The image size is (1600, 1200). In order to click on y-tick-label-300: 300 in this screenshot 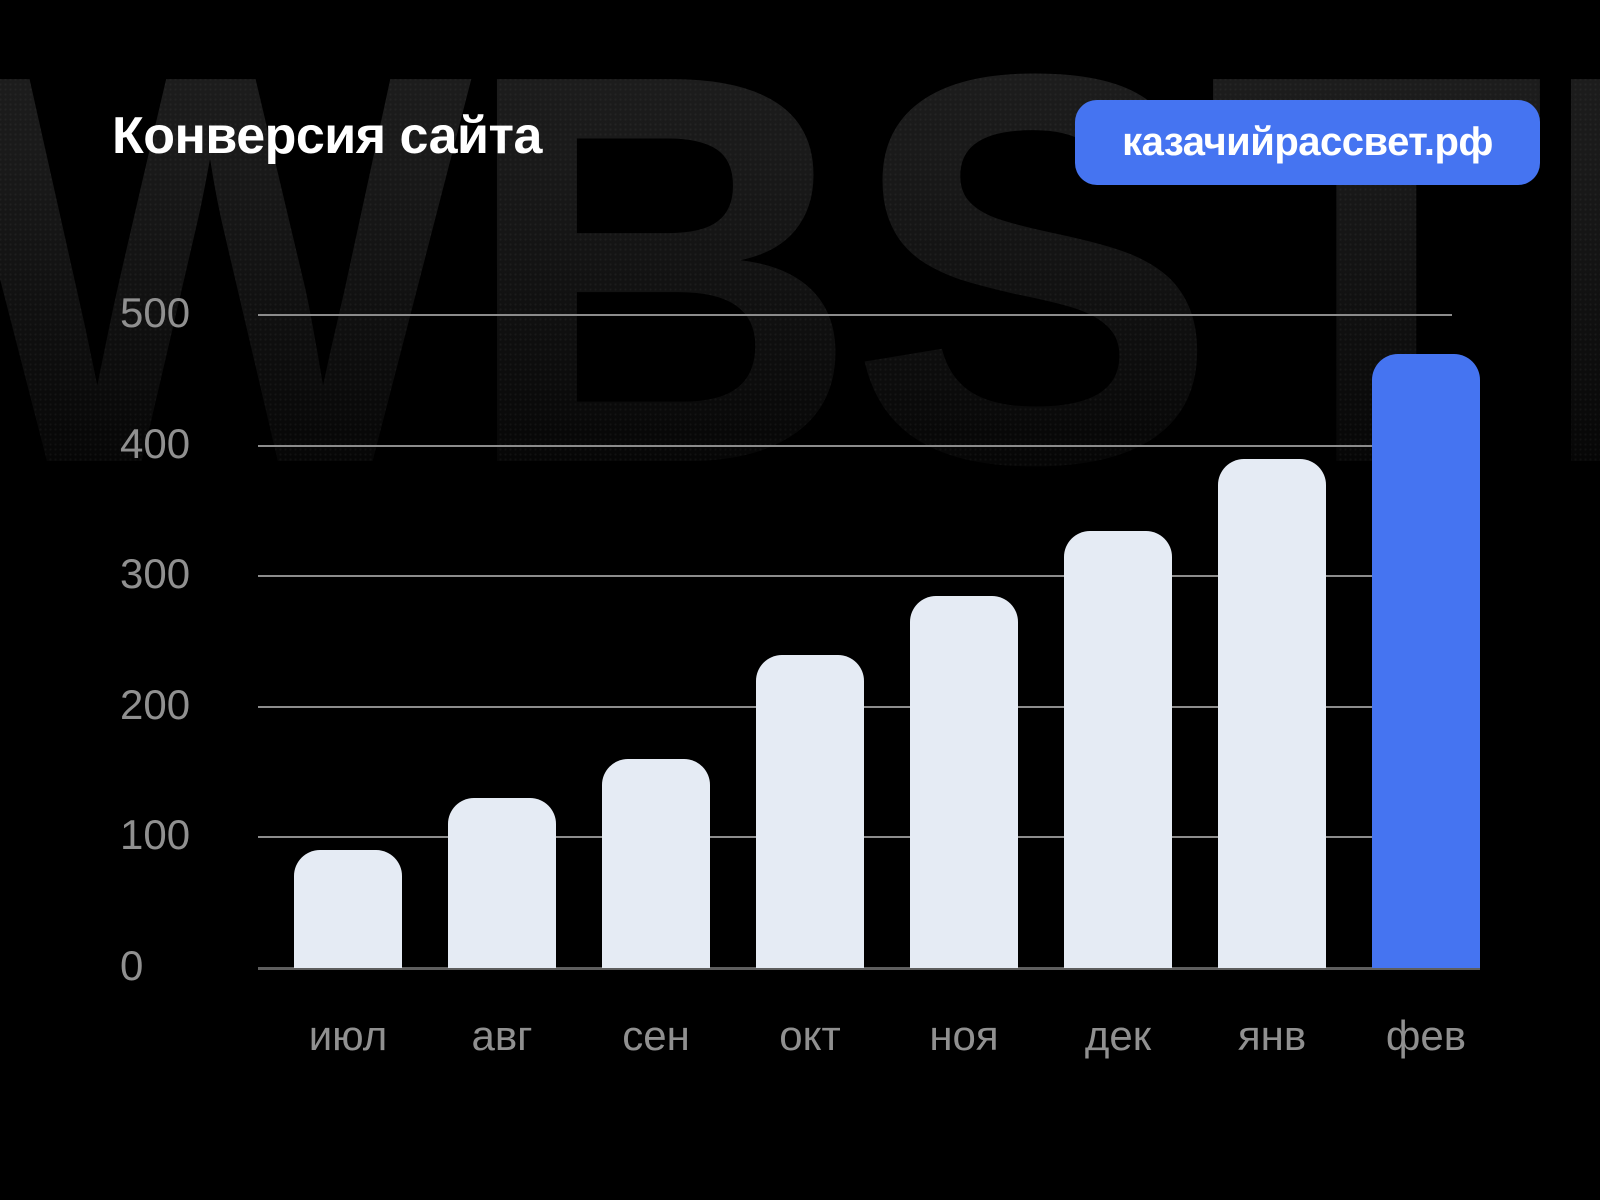, I will do `click(155, 574)`.